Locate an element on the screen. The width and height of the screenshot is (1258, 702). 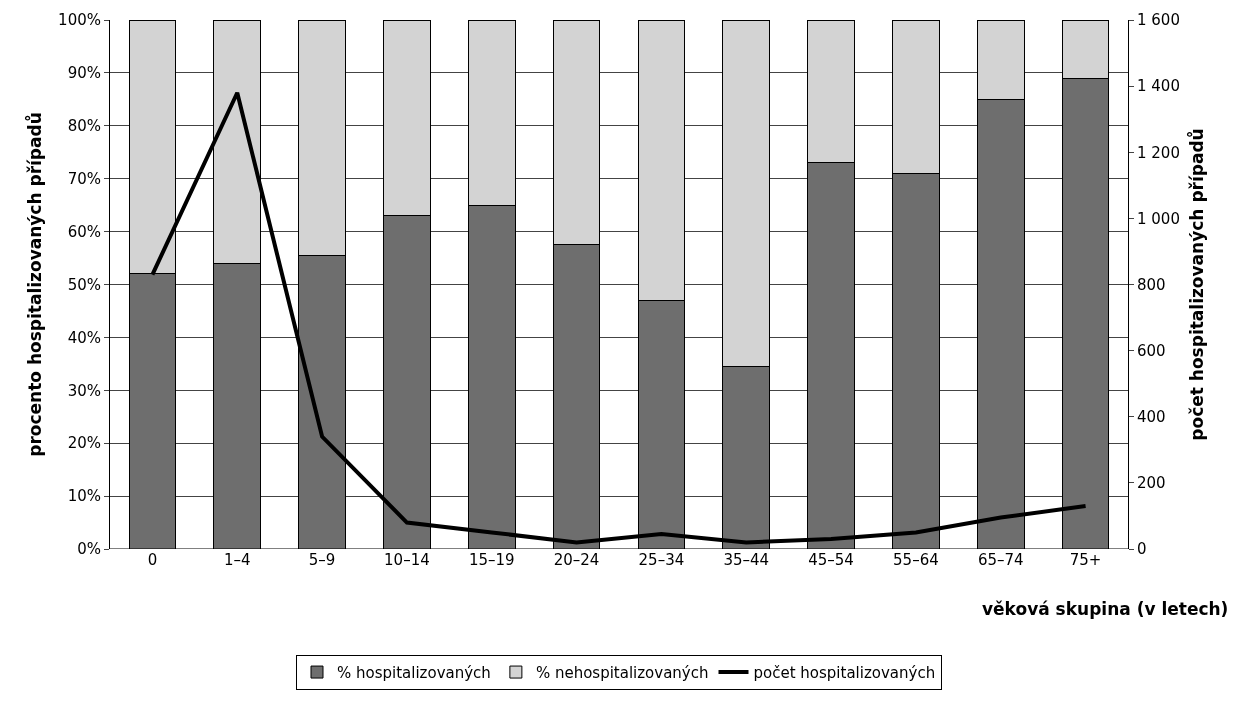
y-tick-label: 10% is located at coordinates (84, 496).